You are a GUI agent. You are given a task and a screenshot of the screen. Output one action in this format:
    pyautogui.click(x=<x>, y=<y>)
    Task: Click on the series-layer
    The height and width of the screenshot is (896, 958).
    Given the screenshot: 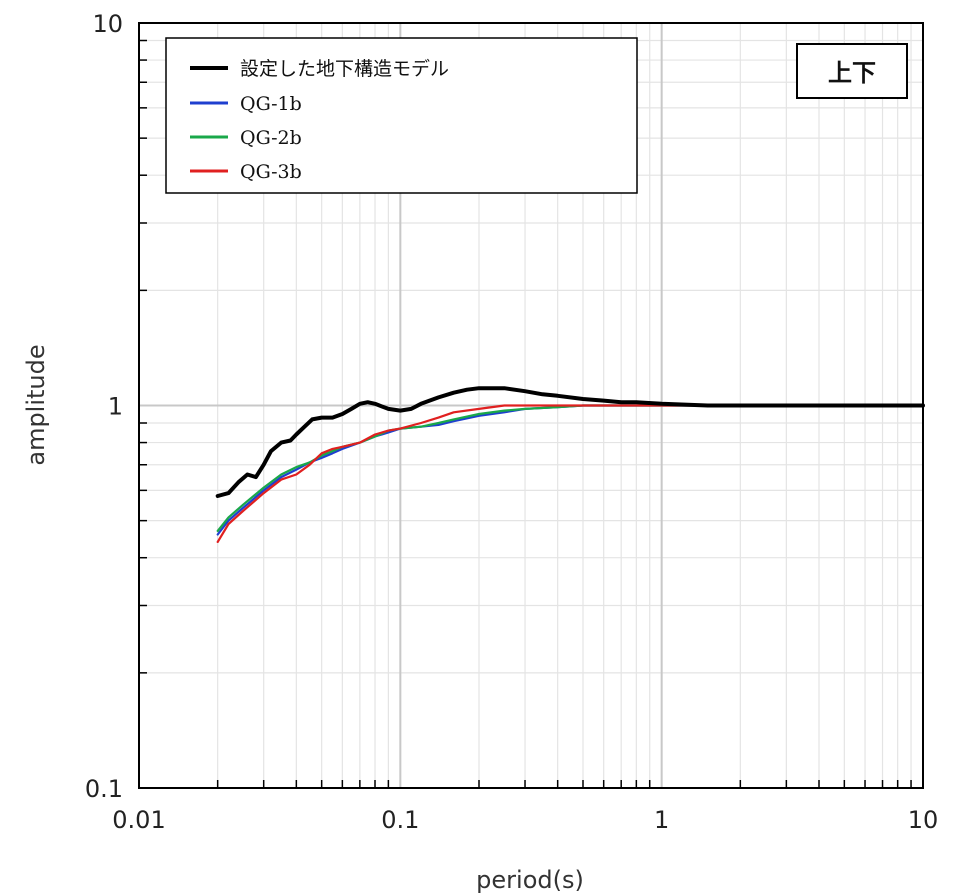 What is the action you would take?
    pyautogui.click(x=570, y=464)
    